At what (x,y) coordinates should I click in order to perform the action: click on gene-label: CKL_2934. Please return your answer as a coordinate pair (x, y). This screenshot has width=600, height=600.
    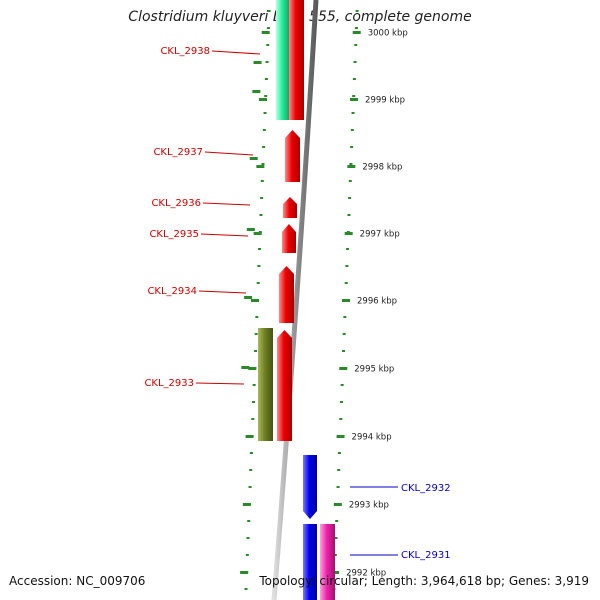
    Looking at the image, I should click on (172, 291).